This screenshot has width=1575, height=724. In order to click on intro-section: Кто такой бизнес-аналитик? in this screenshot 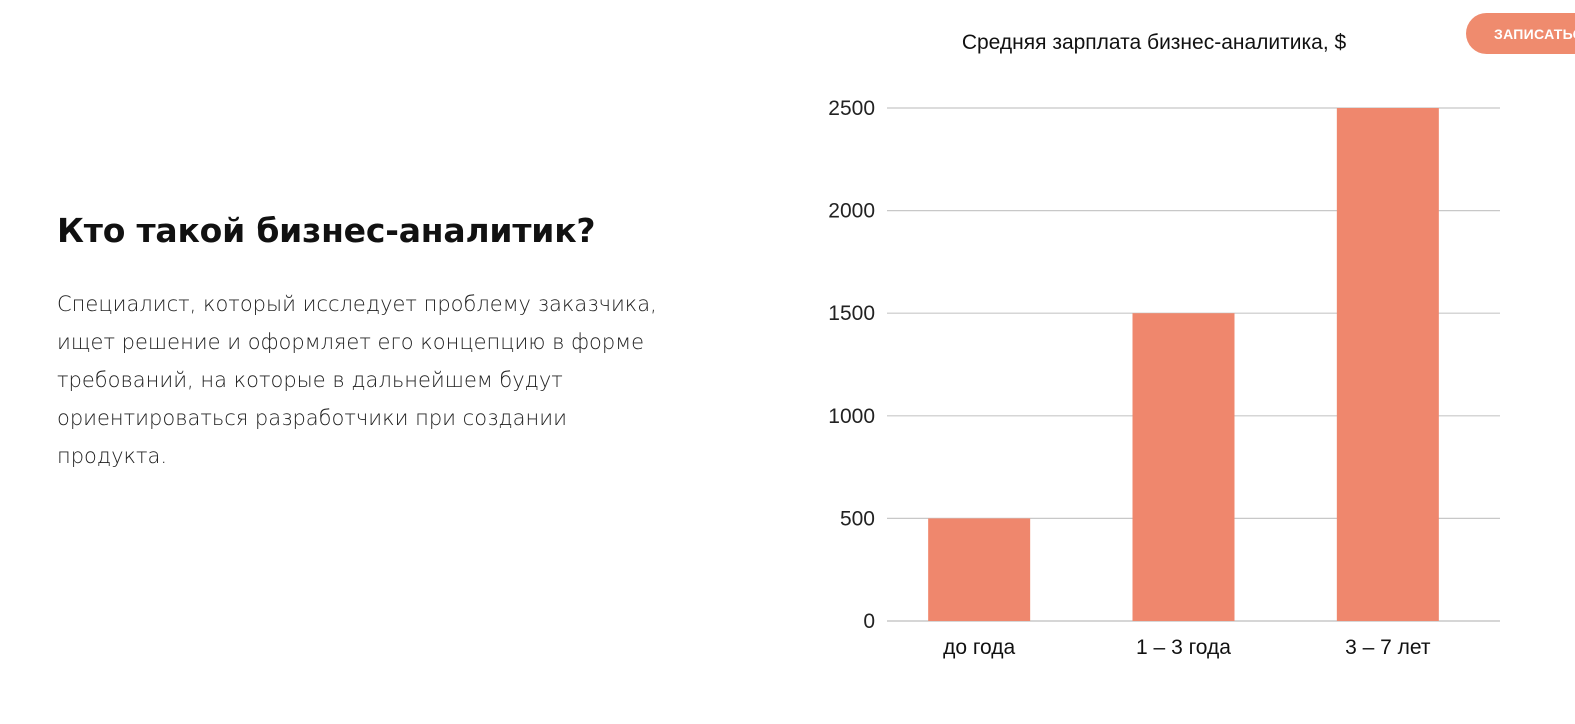, I will do `click(377, 231)`.